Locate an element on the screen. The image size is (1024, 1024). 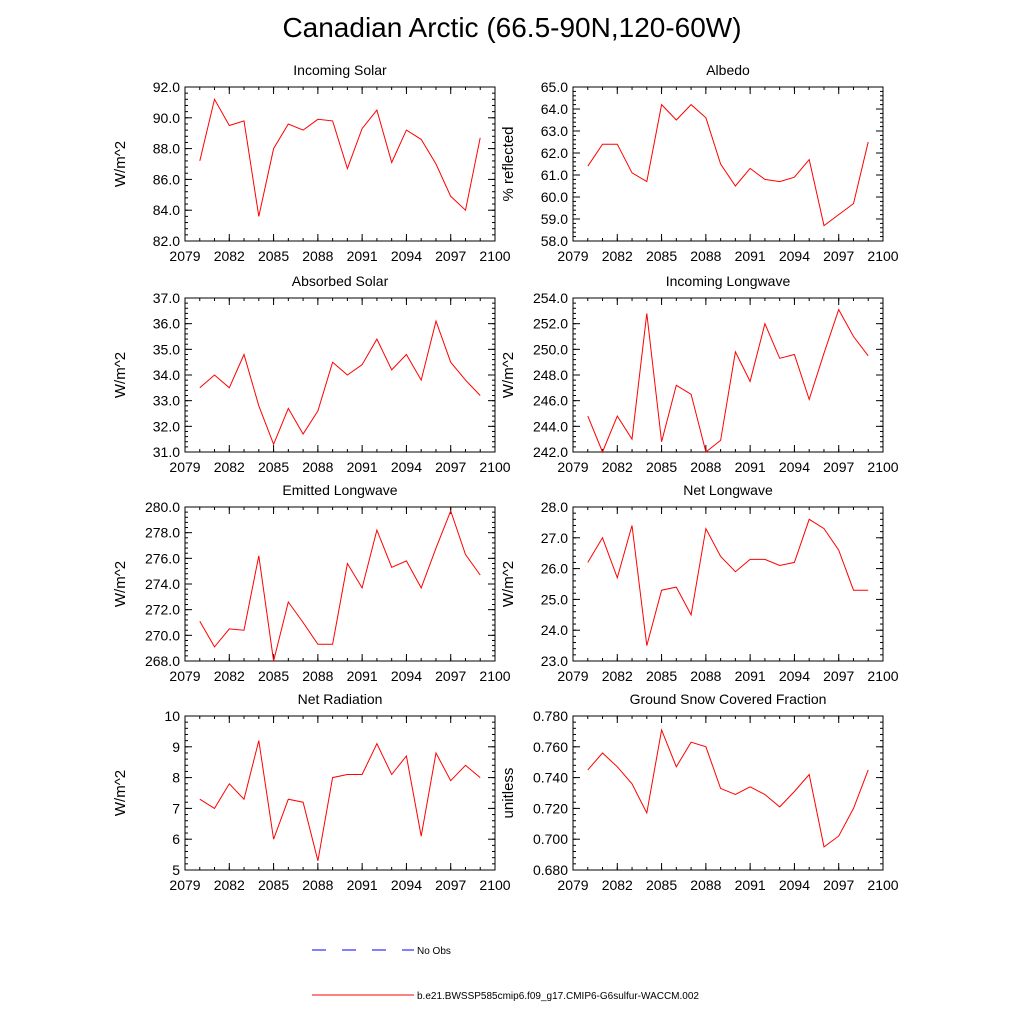
y-tick-label: 244.0 is located at coordinates (550, 426).